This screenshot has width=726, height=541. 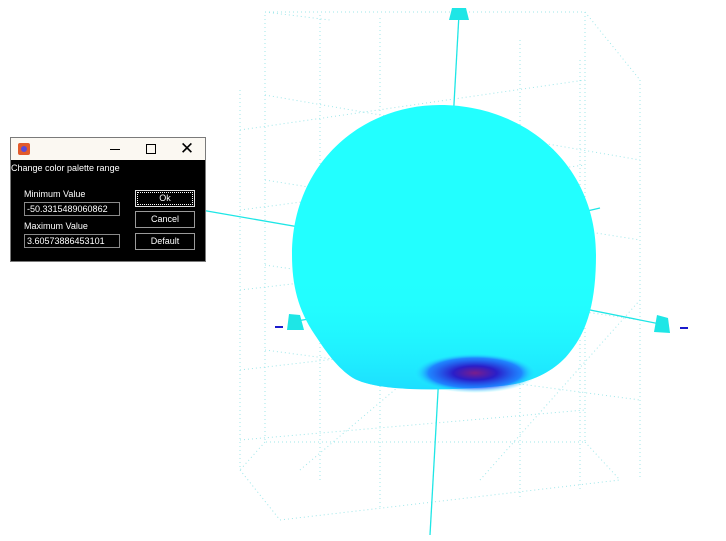 I want to click on default-button: Default, so click(x=165, y=241).